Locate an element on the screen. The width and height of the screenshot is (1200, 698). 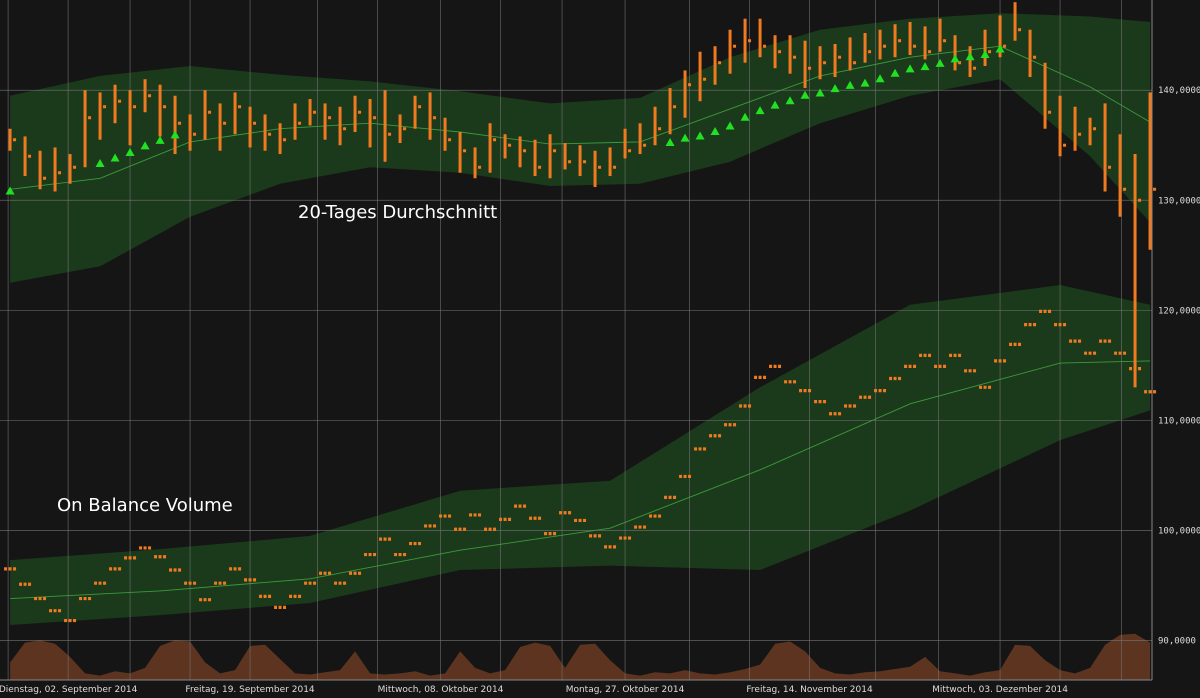
y-tick-label: 120,0000 is located at coordinates (1179, 311).